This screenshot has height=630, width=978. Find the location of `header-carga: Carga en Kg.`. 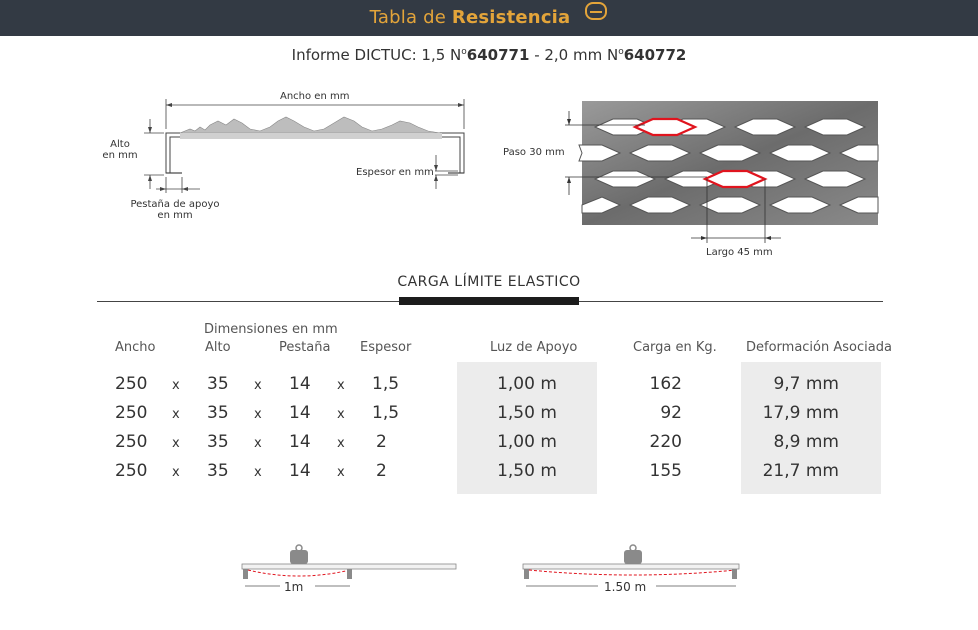

header-carga: Carga en Kg. is located at coordinates (675, 347).